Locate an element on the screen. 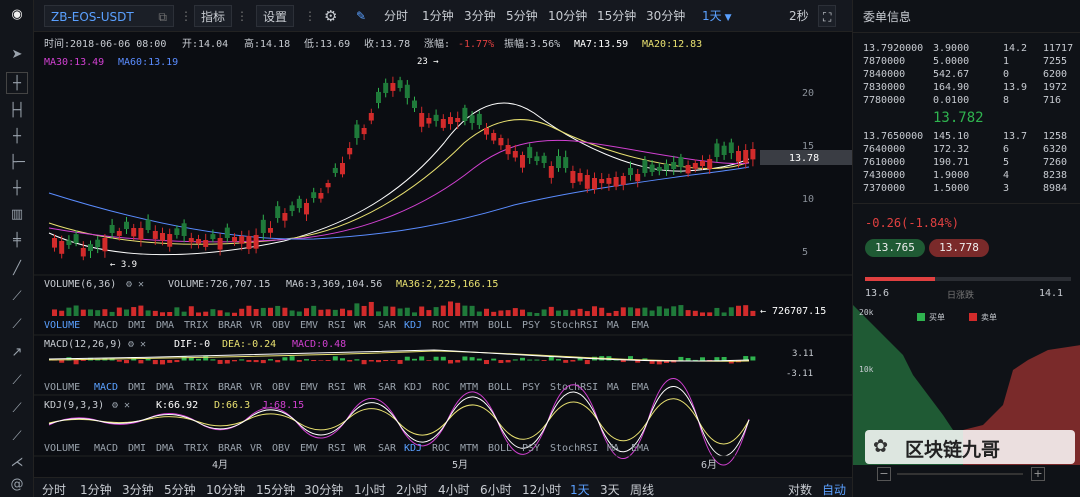 This screenshot has height=497, width=1080. bottom-interval: 3天 is located at coordinates (610, 490).